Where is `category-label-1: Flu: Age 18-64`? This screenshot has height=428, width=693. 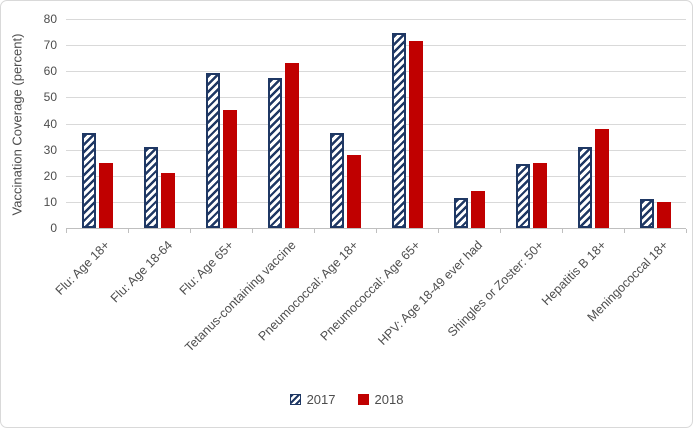
category-label-1: Flu: Age 18-64 is located at coordinates (141, 272).